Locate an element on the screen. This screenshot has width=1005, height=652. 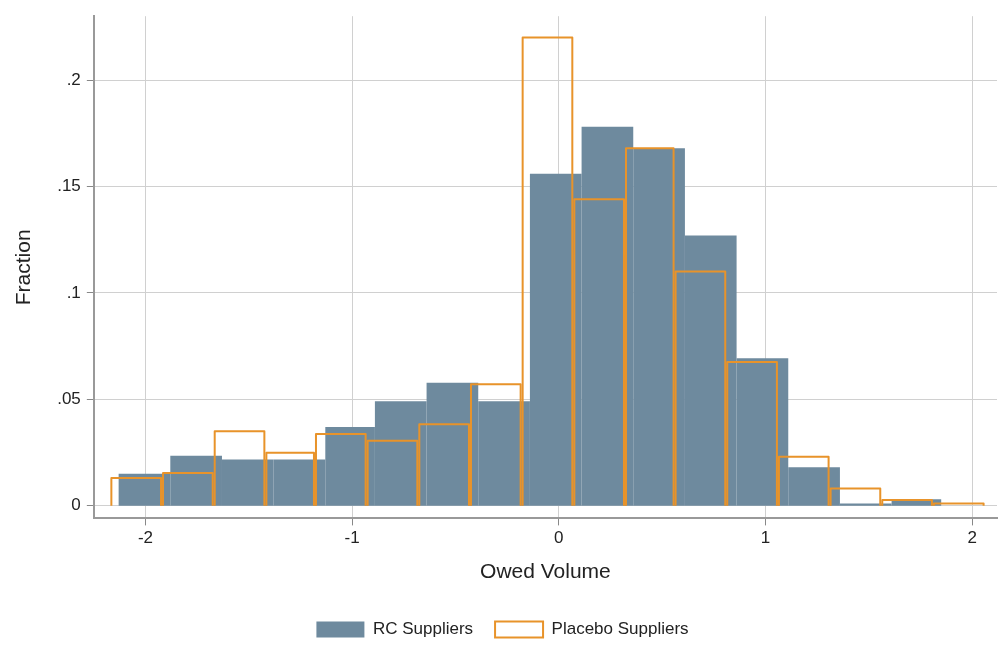
y-tick-label: .1 is located at coordinates (73, 292).